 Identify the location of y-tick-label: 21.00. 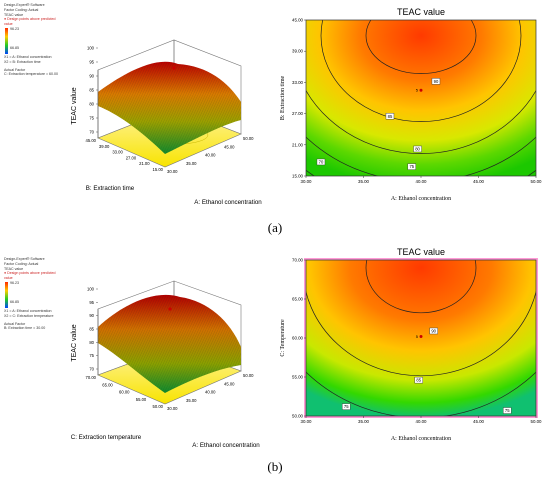
(144, 163).